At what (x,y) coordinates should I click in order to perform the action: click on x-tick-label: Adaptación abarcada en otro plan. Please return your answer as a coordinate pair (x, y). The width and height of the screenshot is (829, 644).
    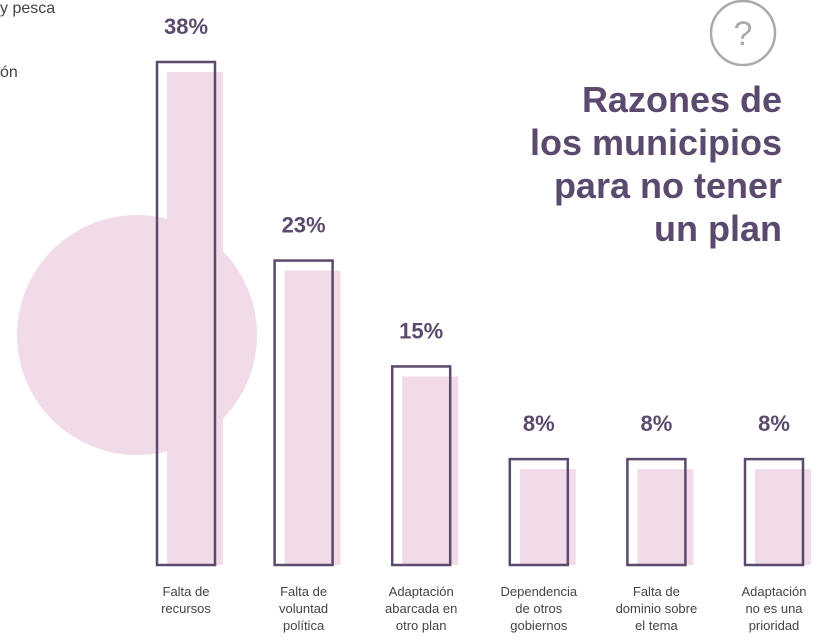
    Looking at the image, I should click on (421, 608).